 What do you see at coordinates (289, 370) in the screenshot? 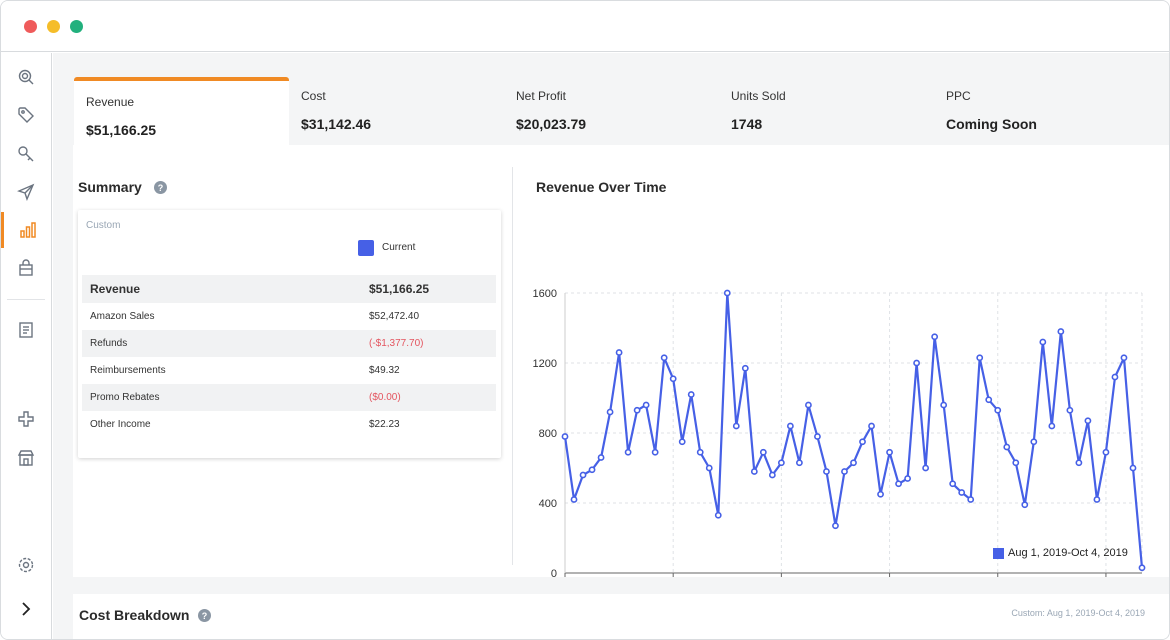
I see `table-row: Reimbursements $49.32` at bounding box center [289, 370].